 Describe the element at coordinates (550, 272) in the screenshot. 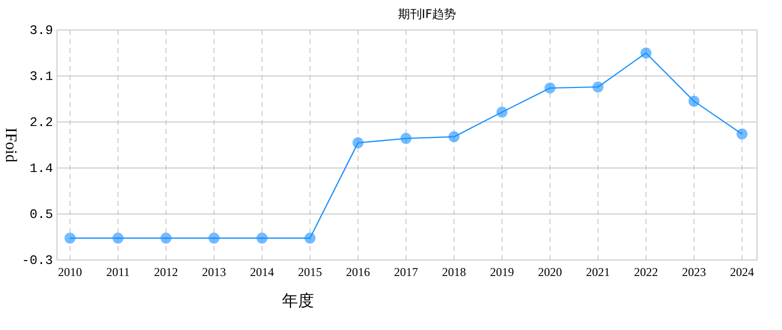

I see `x-tick-label: 2020` at that location.